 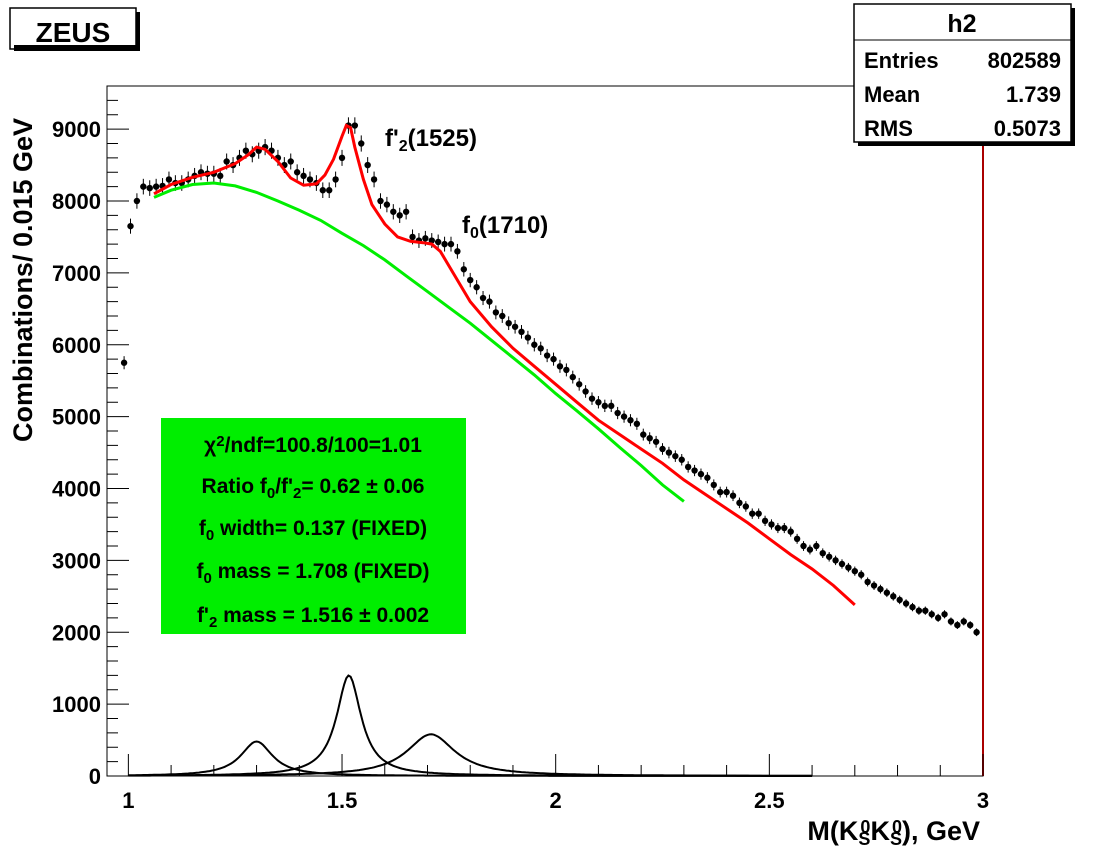 I want to click on stats-value-mean: 1.739, so click(x=1033, y=94).